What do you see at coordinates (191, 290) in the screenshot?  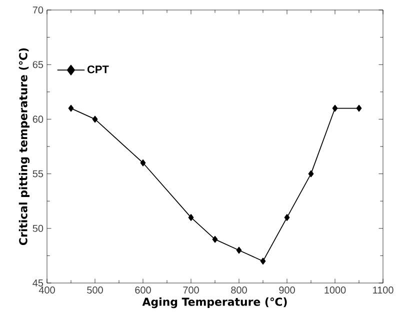 I see `x-tick-label: 700` at bounding box center [191, 290].